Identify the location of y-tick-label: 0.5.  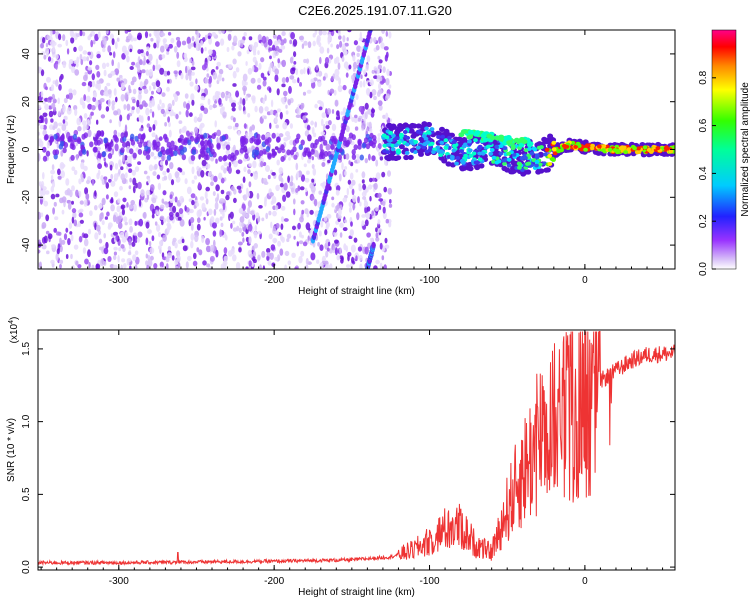
(26, 494).